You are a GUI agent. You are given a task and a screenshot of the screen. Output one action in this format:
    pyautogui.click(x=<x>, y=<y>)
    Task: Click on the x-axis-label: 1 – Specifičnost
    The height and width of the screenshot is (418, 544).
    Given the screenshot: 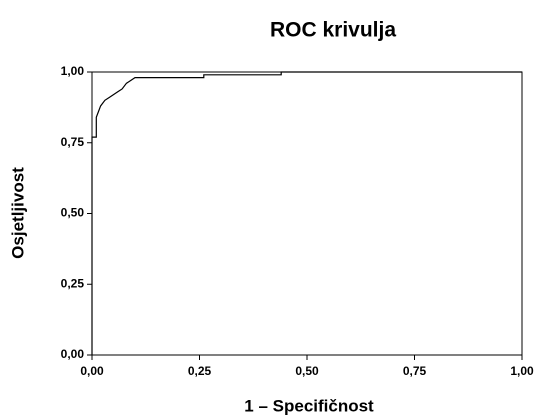 What is the action you would take?
    pyautogui.click(x=309, y=405)
    